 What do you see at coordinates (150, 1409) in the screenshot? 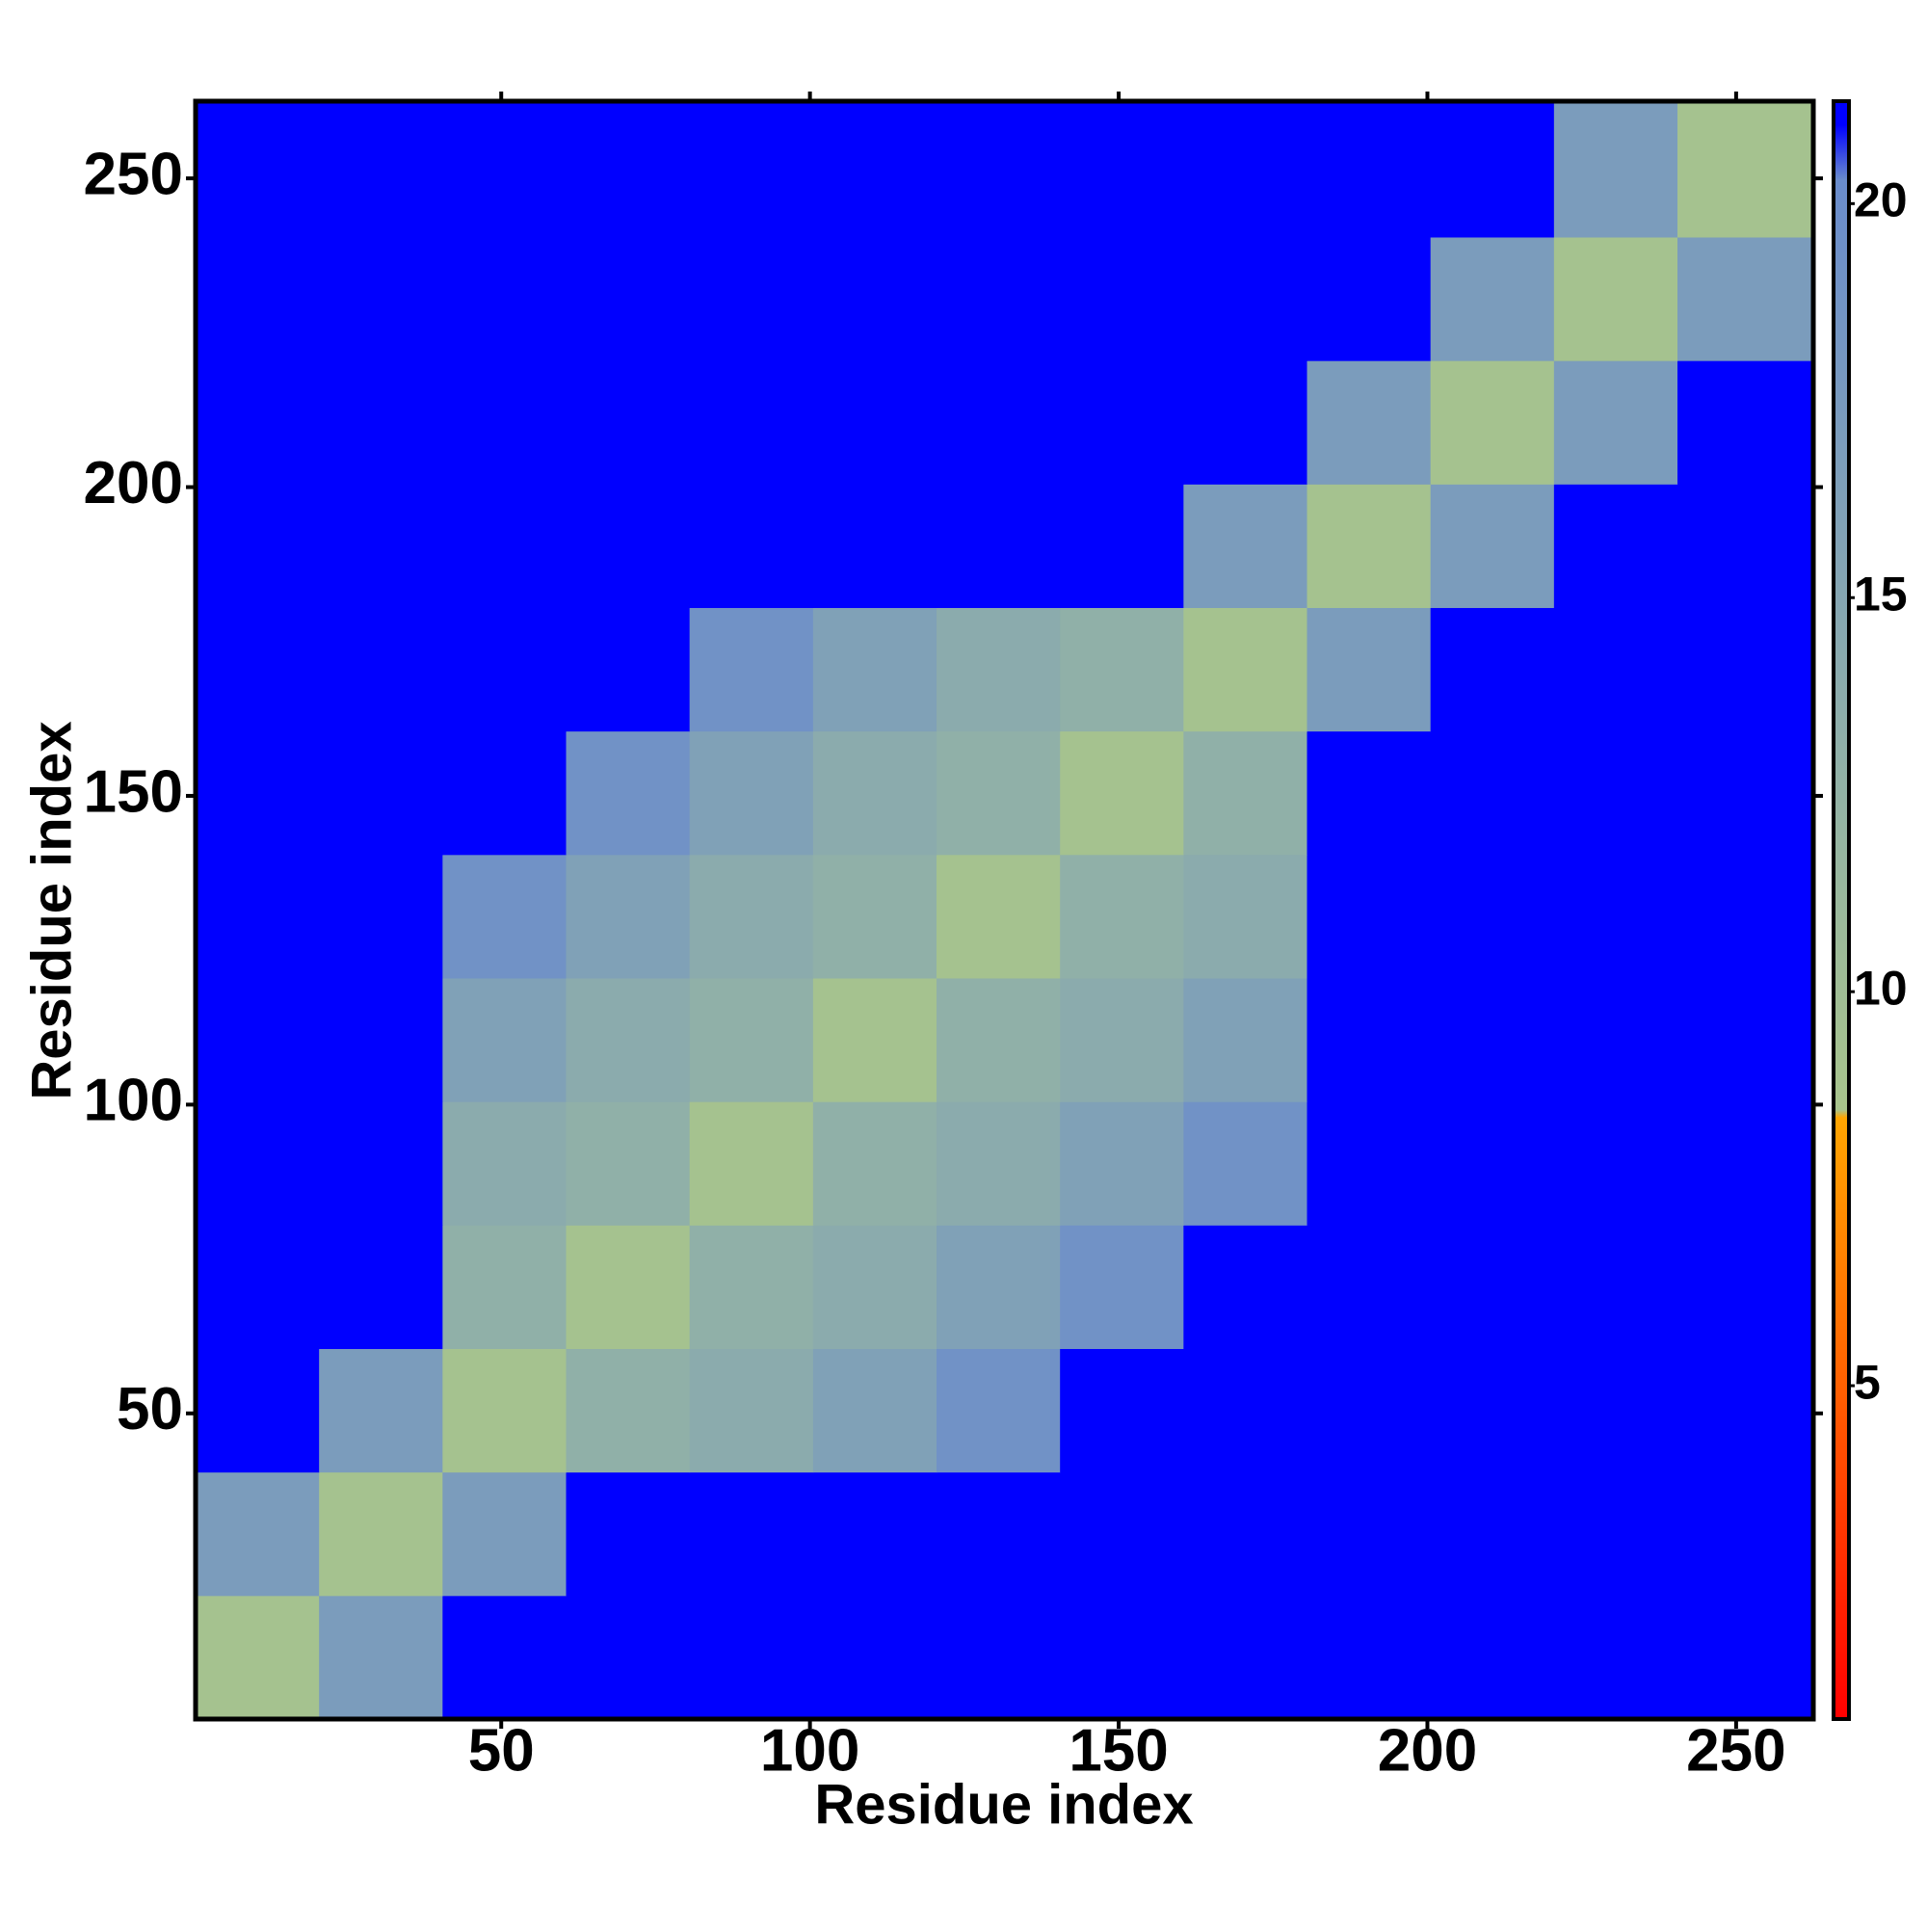
I see `y-tick-label: 50` at bounding box center [150, 1409].